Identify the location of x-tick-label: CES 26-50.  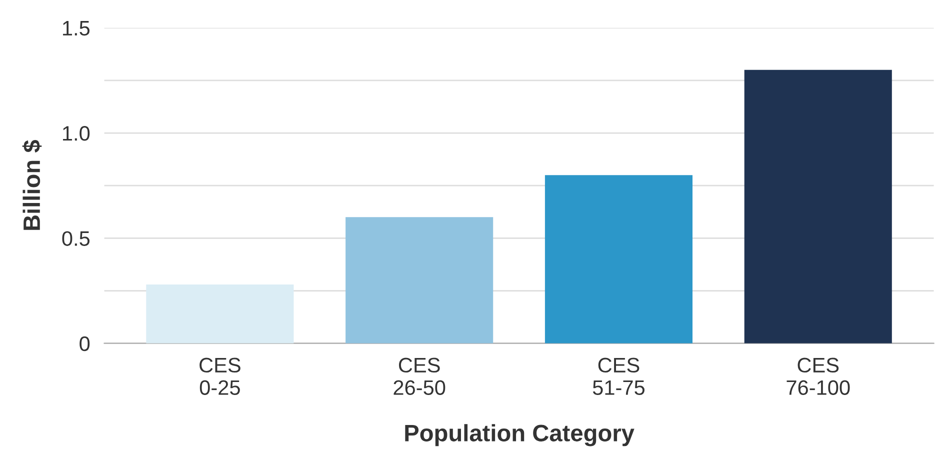
(420, 376).